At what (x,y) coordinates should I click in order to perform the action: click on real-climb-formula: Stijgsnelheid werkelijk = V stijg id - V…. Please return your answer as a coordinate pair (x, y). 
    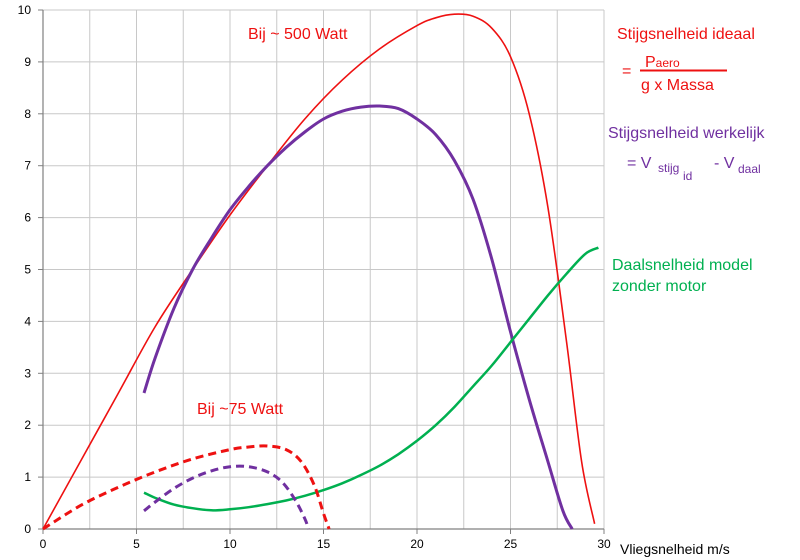
    Looking at the image, I should click on (687, 154).